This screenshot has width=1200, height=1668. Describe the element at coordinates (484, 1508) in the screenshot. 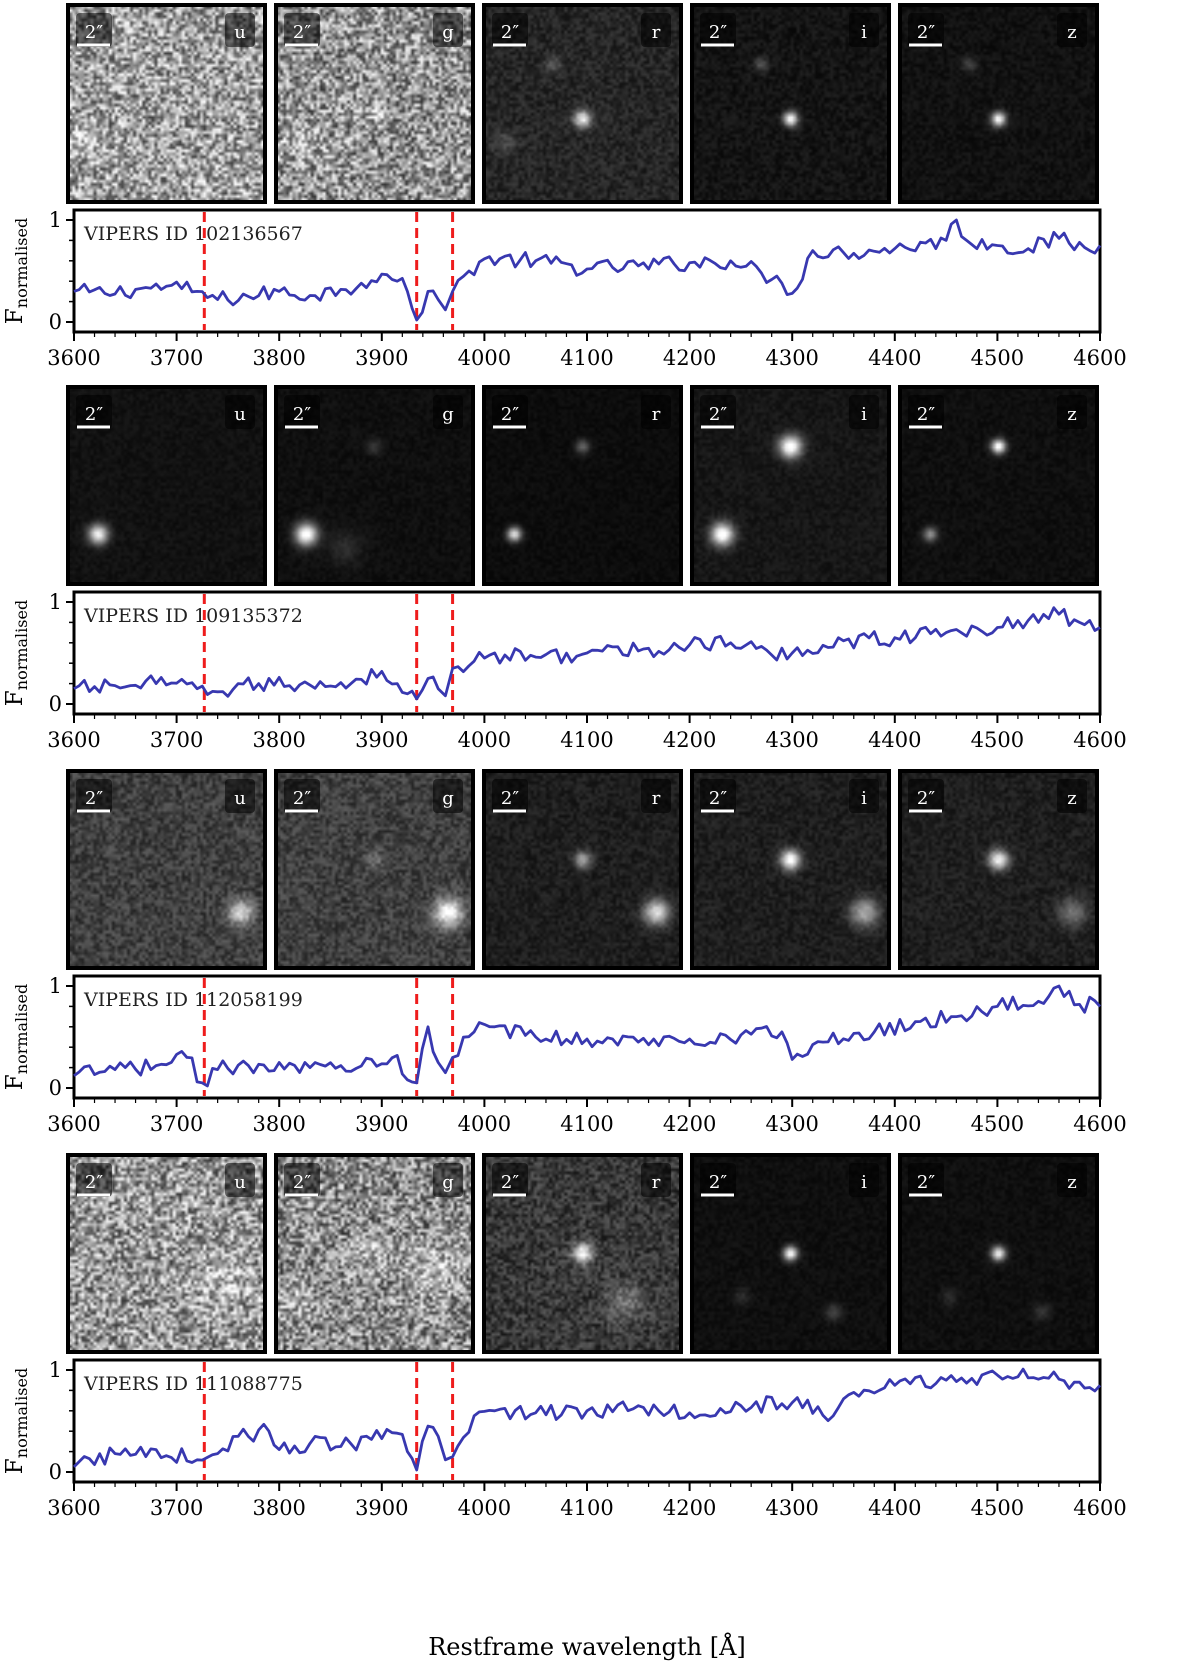

I see `x-tick-label: 4000` at that location.